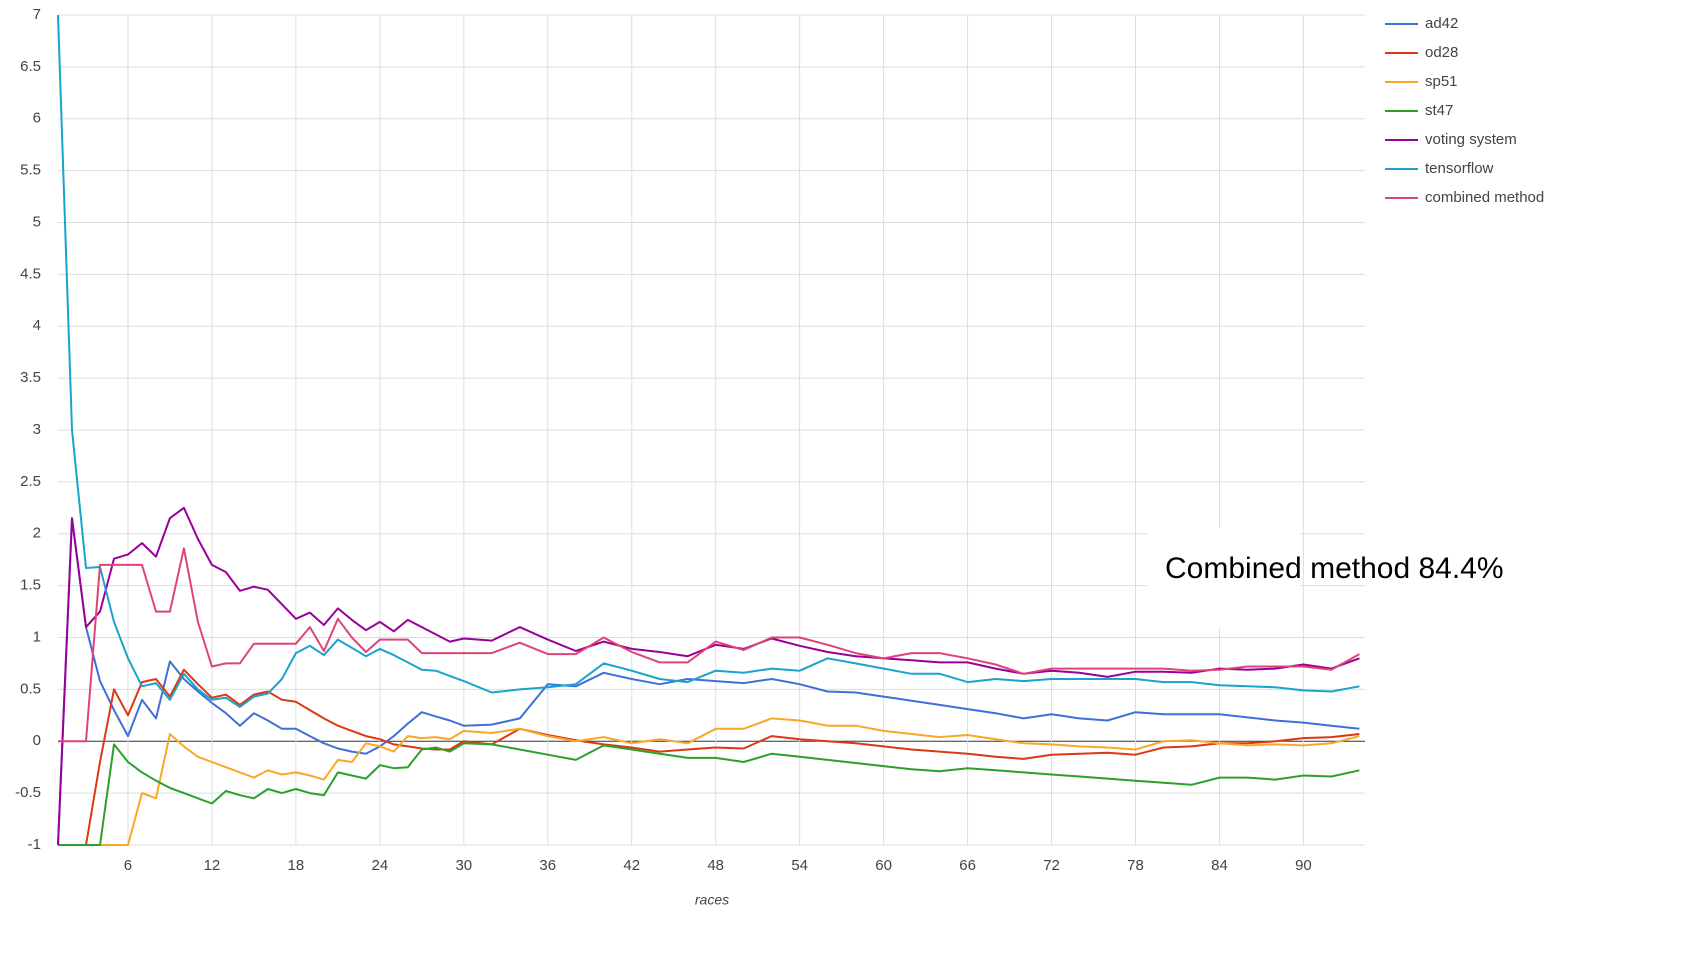  I want to click on y-tick-label: 3, so click(37, 429).